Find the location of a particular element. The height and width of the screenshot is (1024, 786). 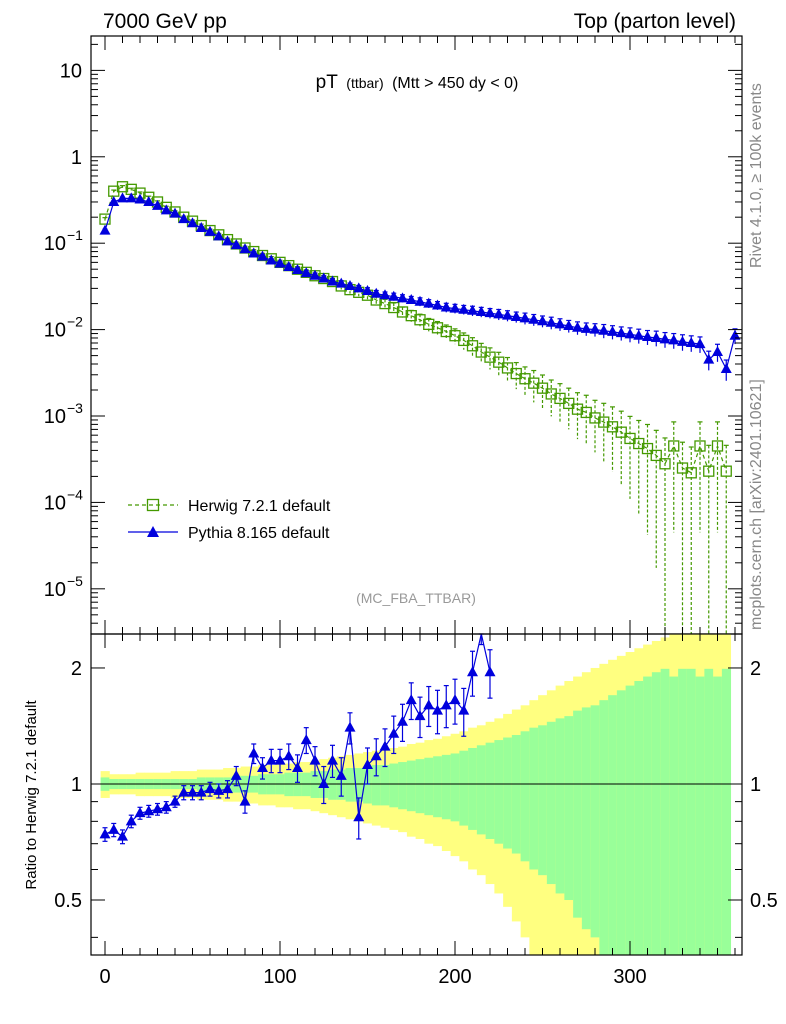

collision-label: 7000 GeV pp is located at coordinates (165, 21).